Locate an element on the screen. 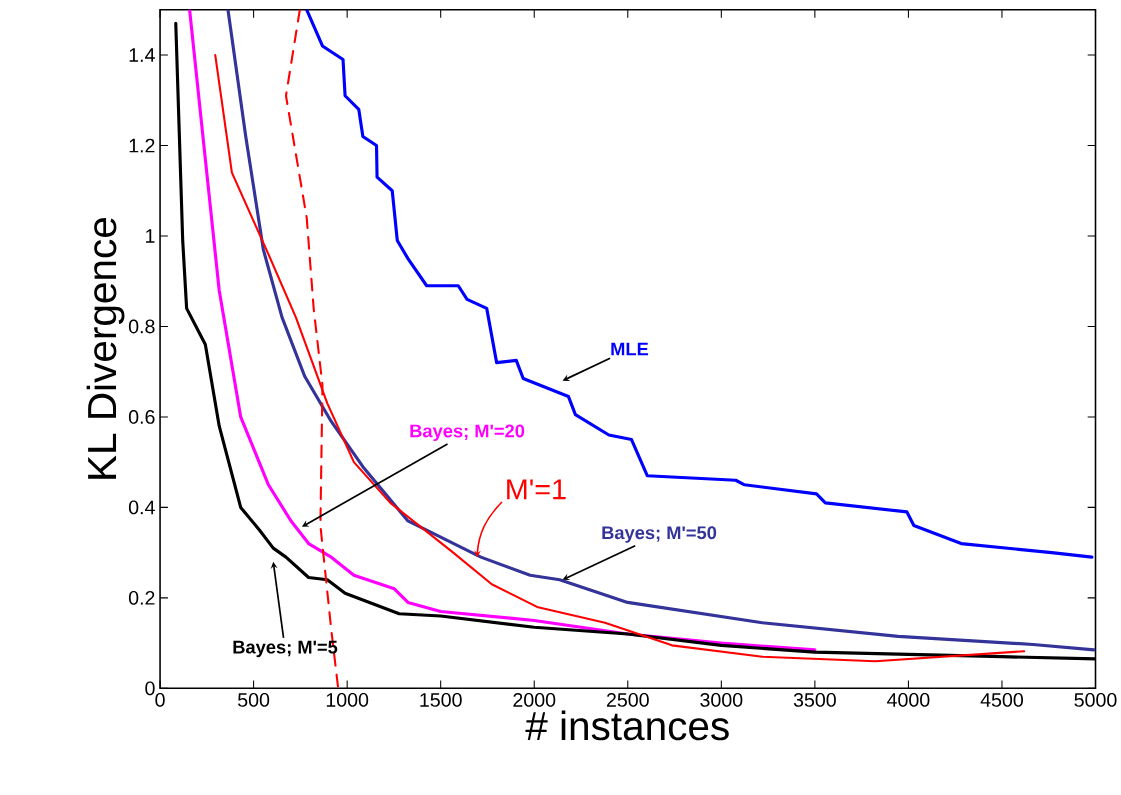 Image resolution: width=1121 pixels, height=795 pixels. x-tick-label: 4000 is located at coordinates (908, 699).